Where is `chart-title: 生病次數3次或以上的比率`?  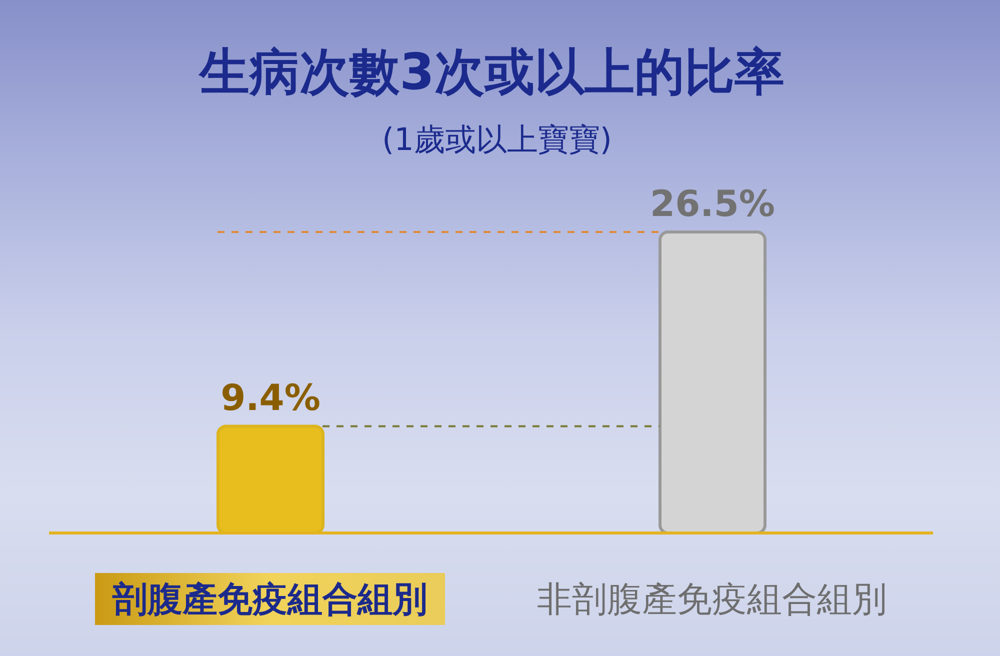 chart-title: 生病次數3次或以上的比率 is located at coordinates (492, 72).